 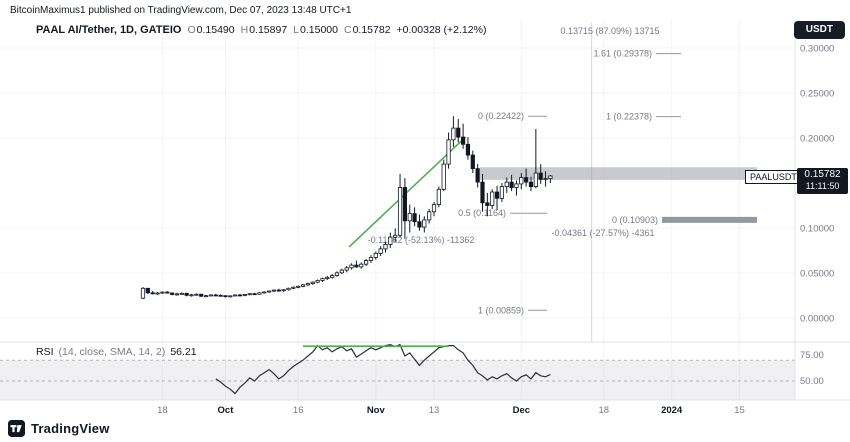 What do you see at coordinates (812, 381) in the screenshot?
I see `rsi-axis-label: 50.00` at bounding box center [812, 381].